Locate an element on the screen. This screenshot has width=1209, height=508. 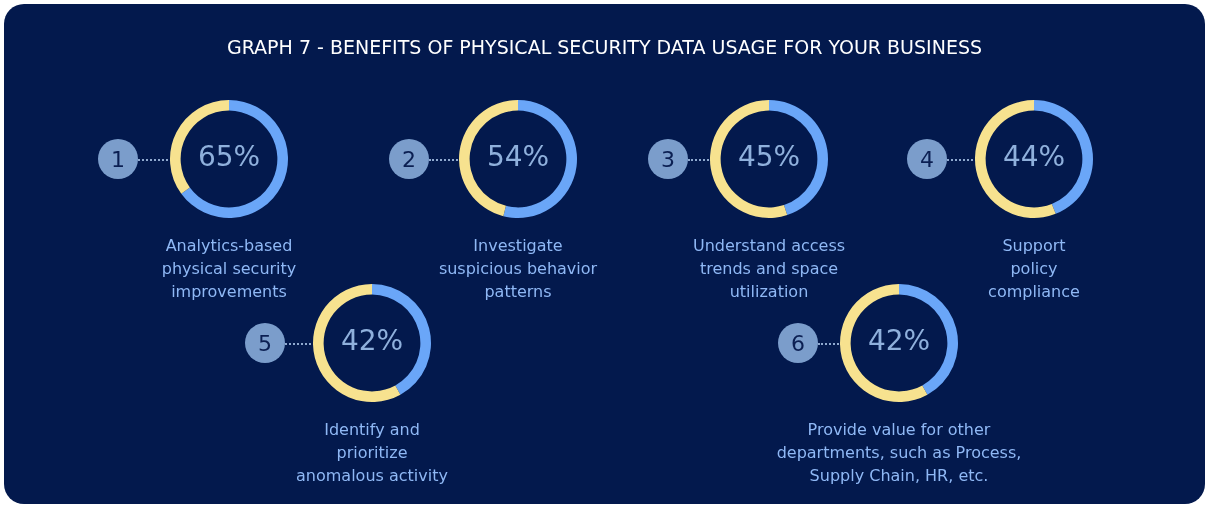
text: Analytics-based physical security improvements is located at coordinates (229, 269).